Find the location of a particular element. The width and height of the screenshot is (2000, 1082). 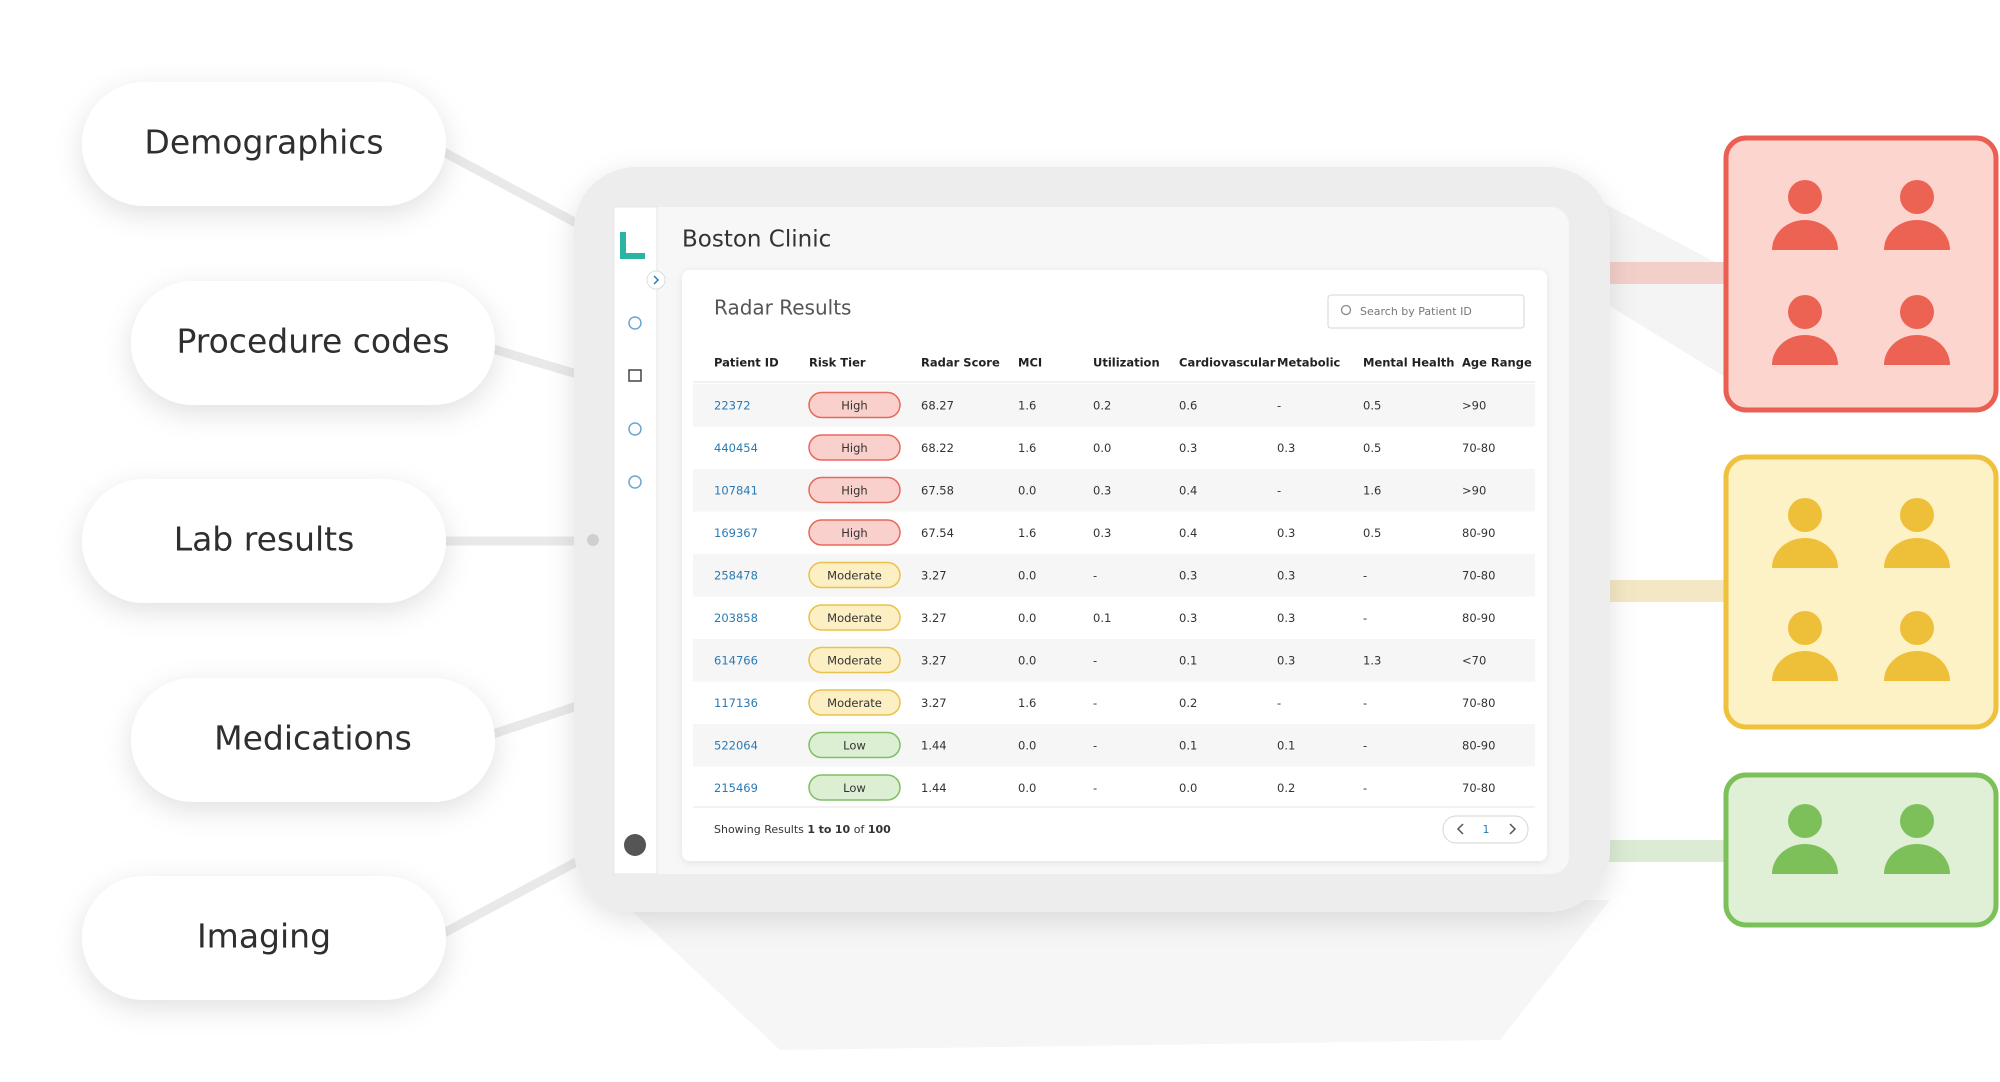

nav-health is located at coordinates (635, 429).